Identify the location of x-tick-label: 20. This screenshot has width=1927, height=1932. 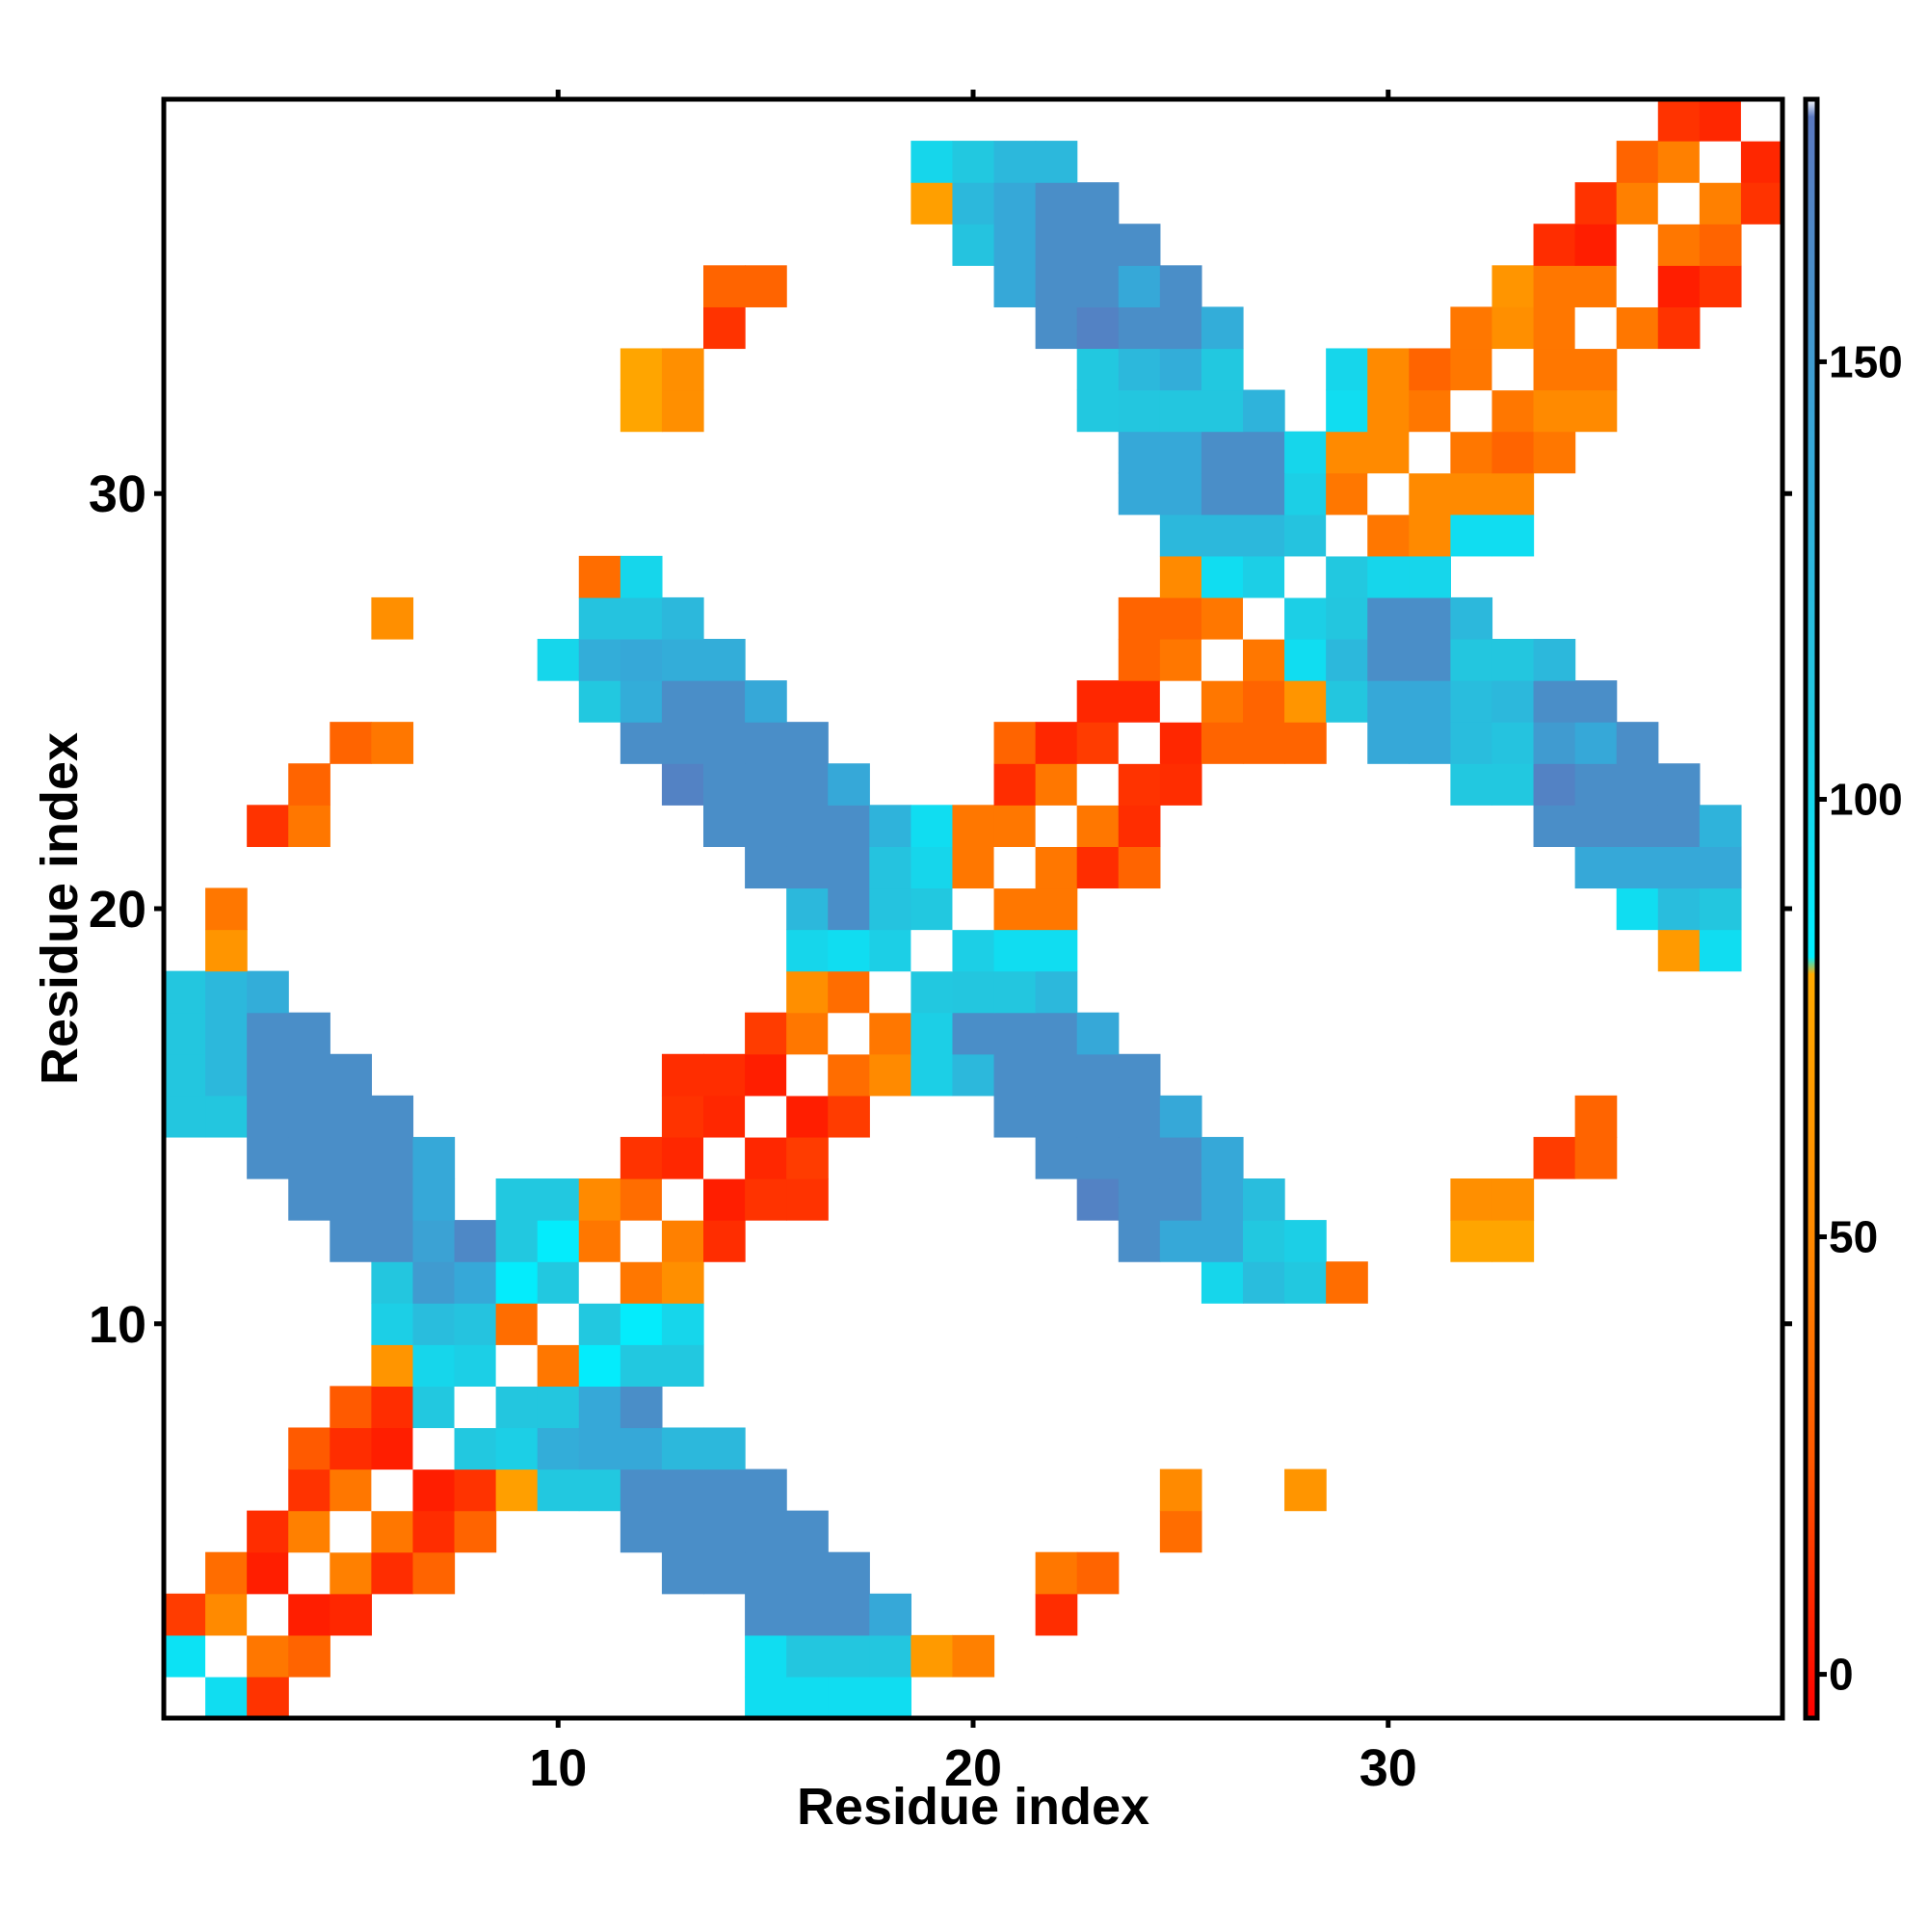
(973, 1768).